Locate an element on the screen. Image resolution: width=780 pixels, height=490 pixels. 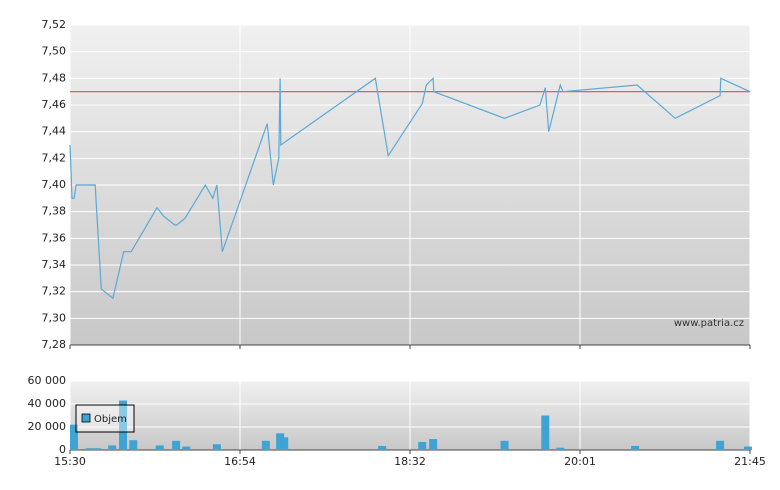
x-tick-label: 20:01 is located at coordinates (580, 461).